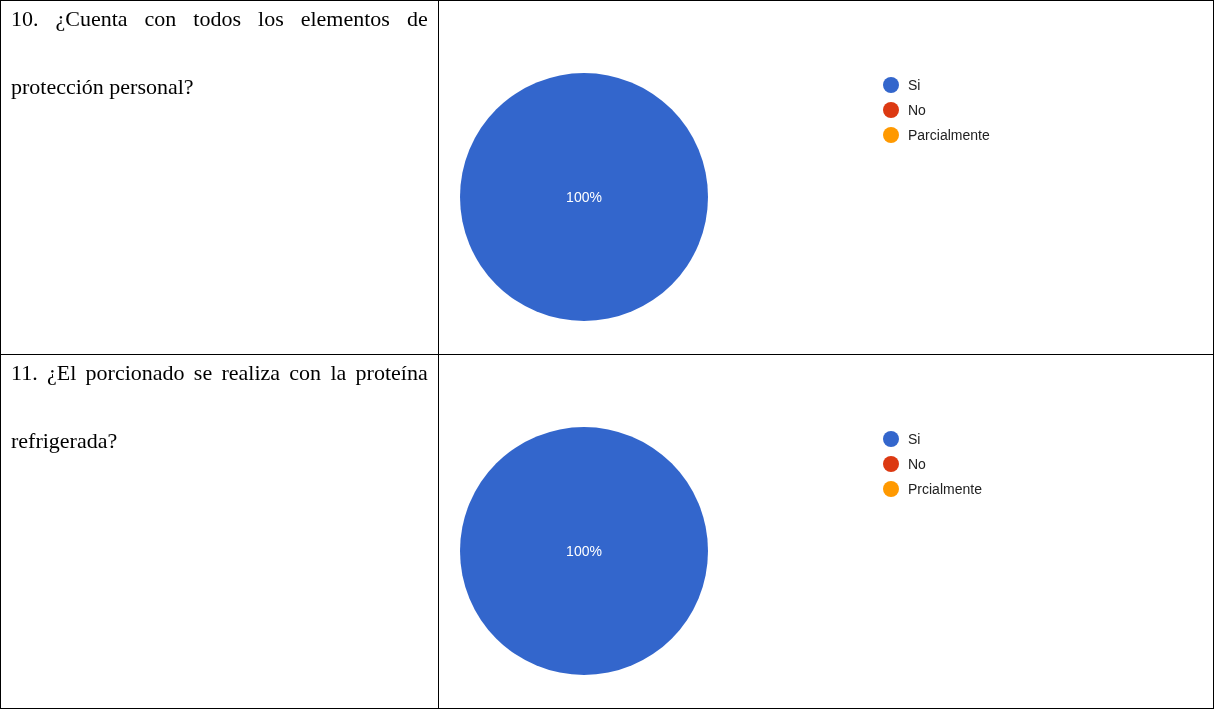 Image resolution: width=1214 pixels, height=709 pixels. What do you see at coordinates (944, 488) in the screenshot?
I see `legend-label: Prcialmente` at bounding box center [944, 488].